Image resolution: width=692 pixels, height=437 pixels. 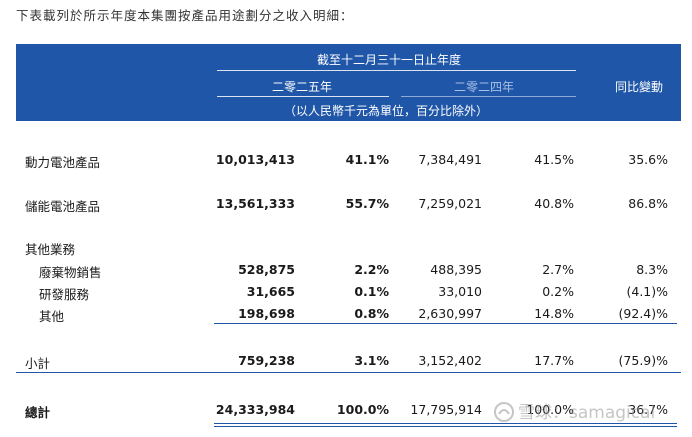 What do you see at coordinates (386, 111) in the screenshot?
I see `units-note: （以人民幣千元為單位，百分比除外）` at bounding box center [386, 111].